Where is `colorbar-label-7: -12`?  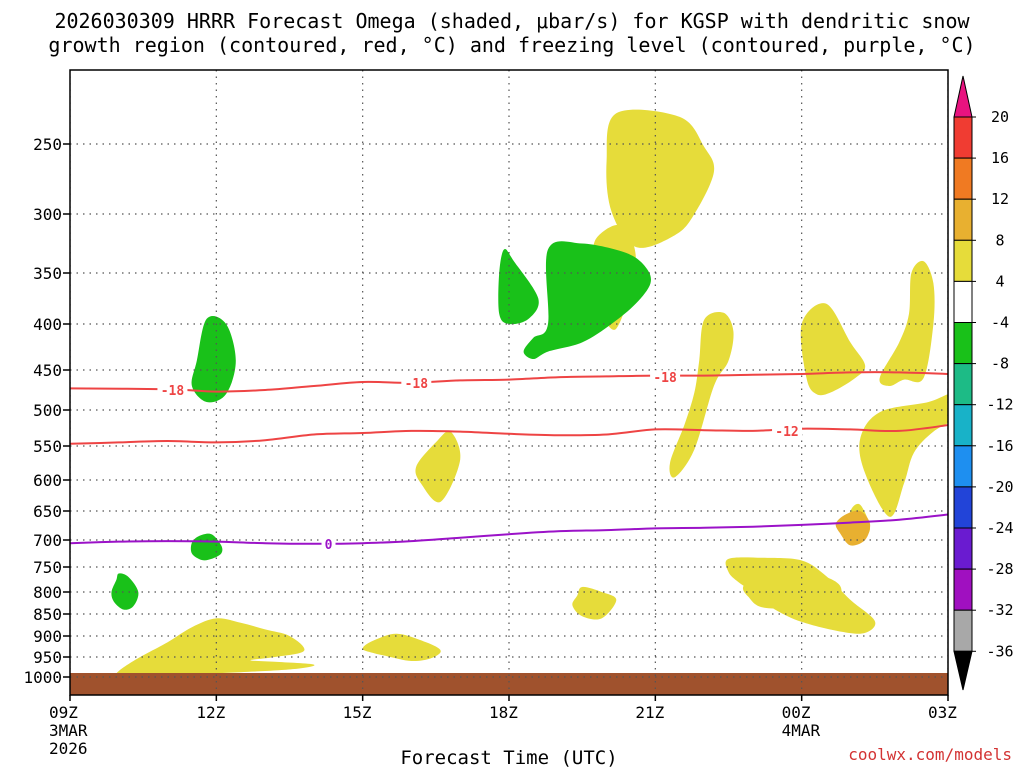
colorbar-label-7: -12 is located at coordinates (999, 405).